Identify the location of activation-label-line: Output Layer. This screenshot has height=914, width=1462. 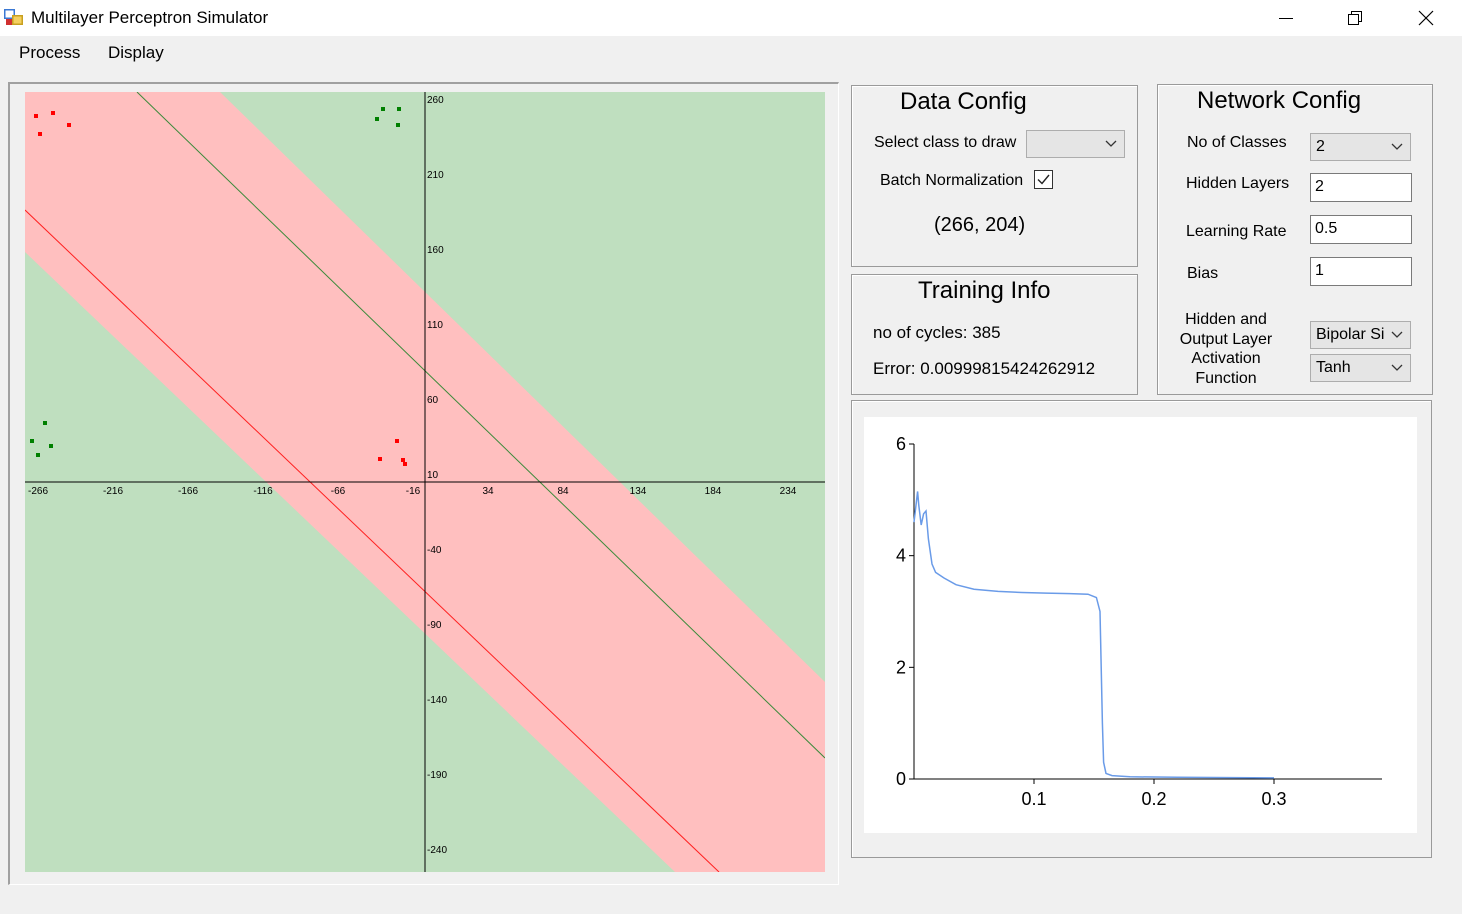
(1226, 339).